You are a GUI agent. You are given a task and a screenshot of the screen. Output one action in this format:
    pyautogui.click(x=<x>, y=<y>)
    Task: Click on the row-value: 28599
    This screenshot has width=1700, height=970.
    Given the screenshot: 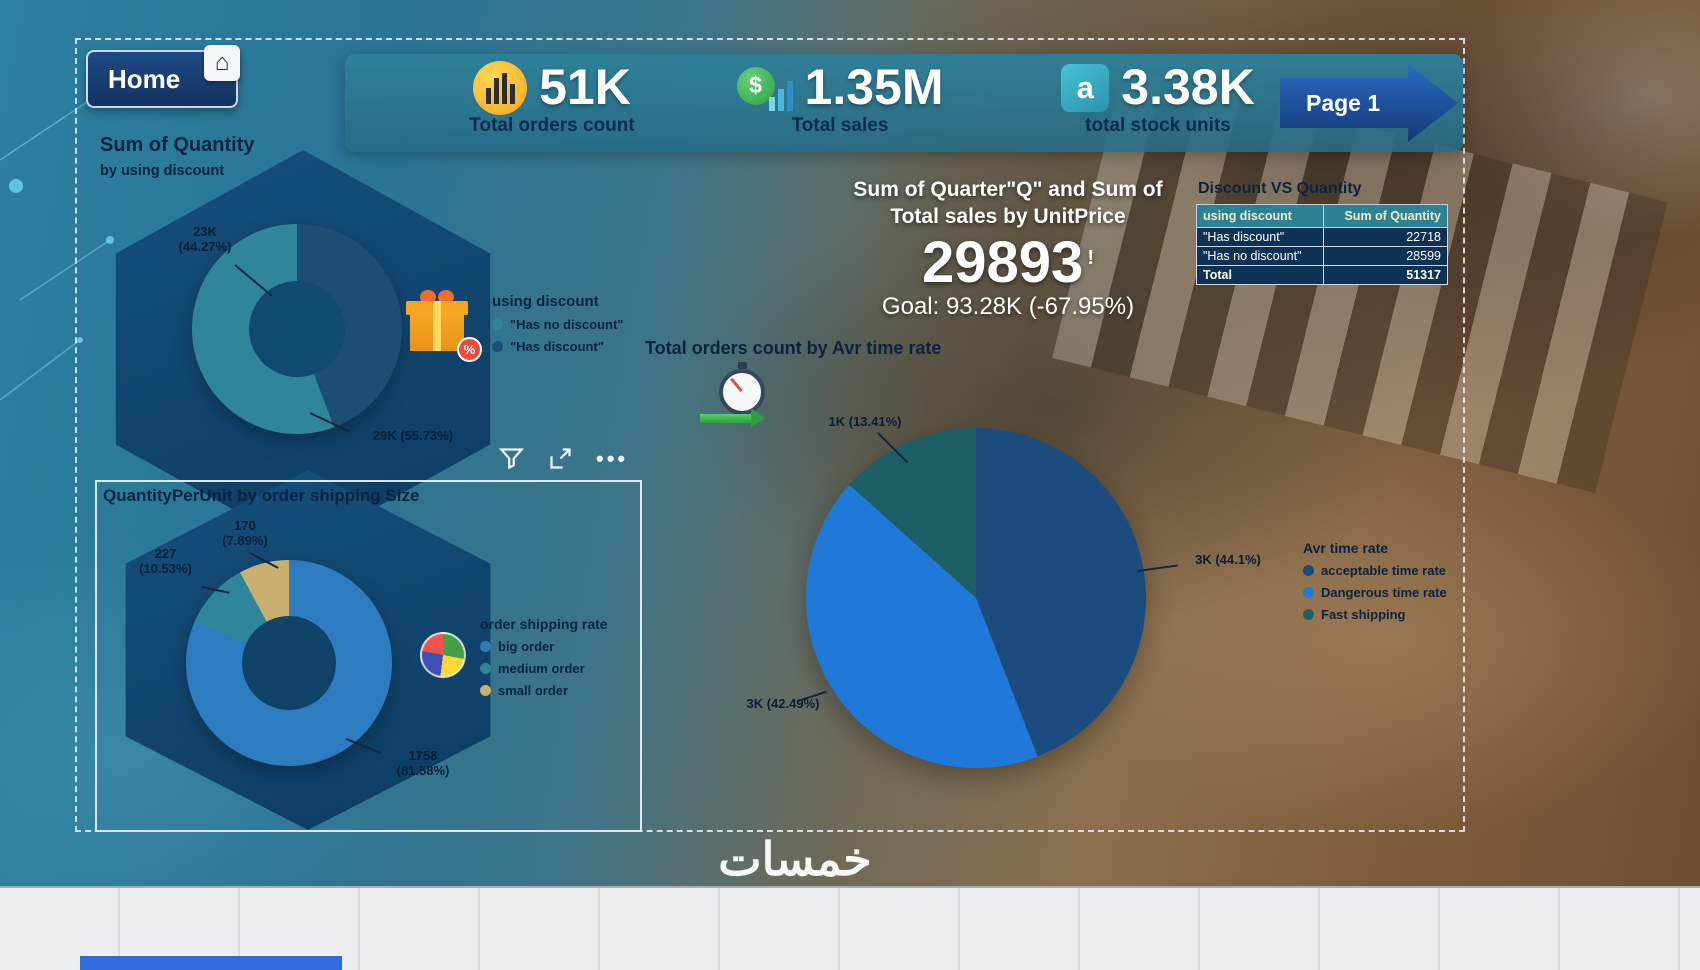 What is the action you would take?
    pyautogui.click(x=1385, y=256)
    